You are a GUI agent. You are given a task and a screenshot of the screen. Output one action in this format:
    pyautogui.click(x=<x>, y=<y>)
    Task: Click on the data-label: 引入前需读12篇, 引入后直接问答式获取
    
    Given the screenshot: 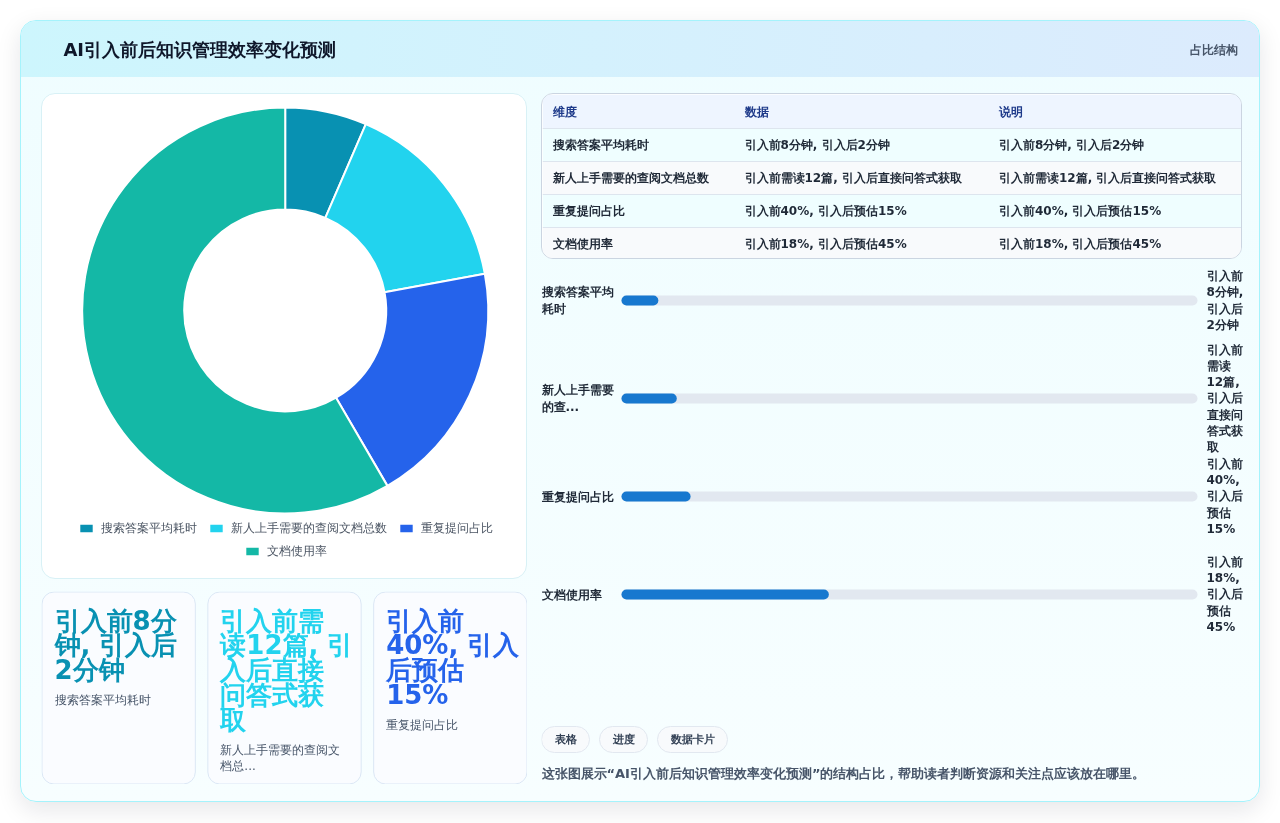 What is the action you would take?
    pyautogui.click(x=1224, y=398)
    